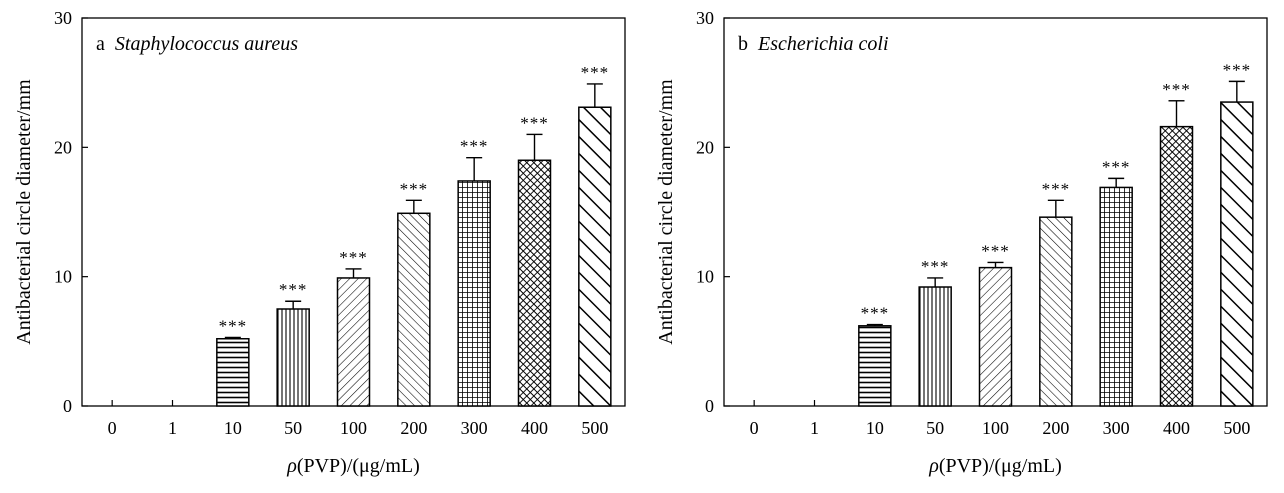 This screenshot has width=1284, height=493. Describe the element at coordinates (823, 44) in the screenshot. I see `panel-species: Escherichia coli` at that location.